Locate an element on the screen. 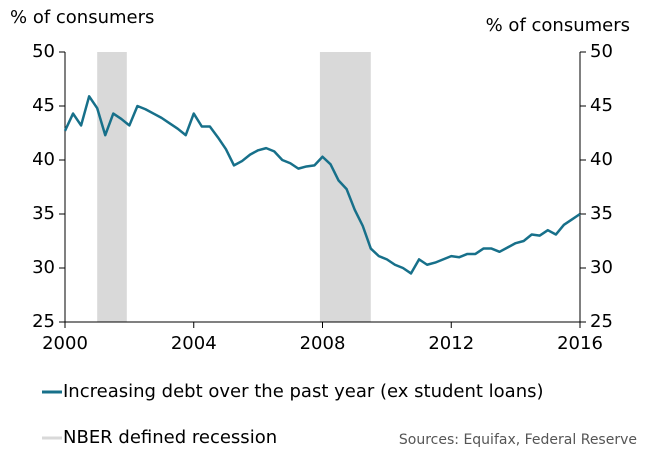 The height and width of the screenshot is (449, 647). y2-tick-label: 30 is located at coordinates (601, 267).